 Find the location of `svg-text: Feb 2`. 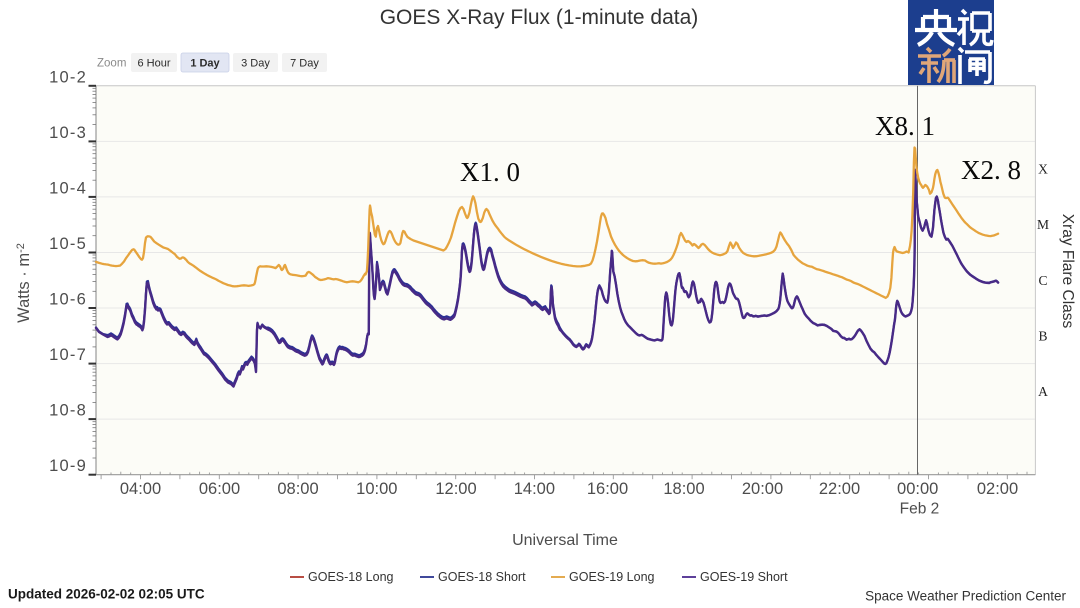

svg-text: Feb 2 is located at coordinates (920, 509).